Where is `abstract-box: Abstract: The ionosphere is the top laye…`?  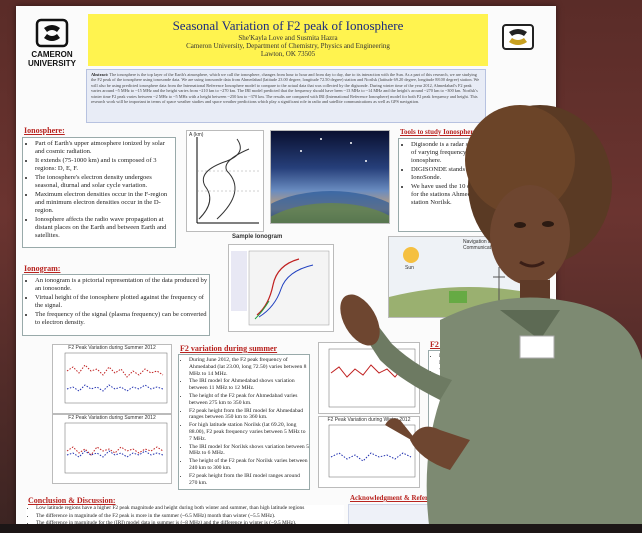 abstract-box: Abstract: The ionosphere is the top laye… is located at coordinates (286, 96).